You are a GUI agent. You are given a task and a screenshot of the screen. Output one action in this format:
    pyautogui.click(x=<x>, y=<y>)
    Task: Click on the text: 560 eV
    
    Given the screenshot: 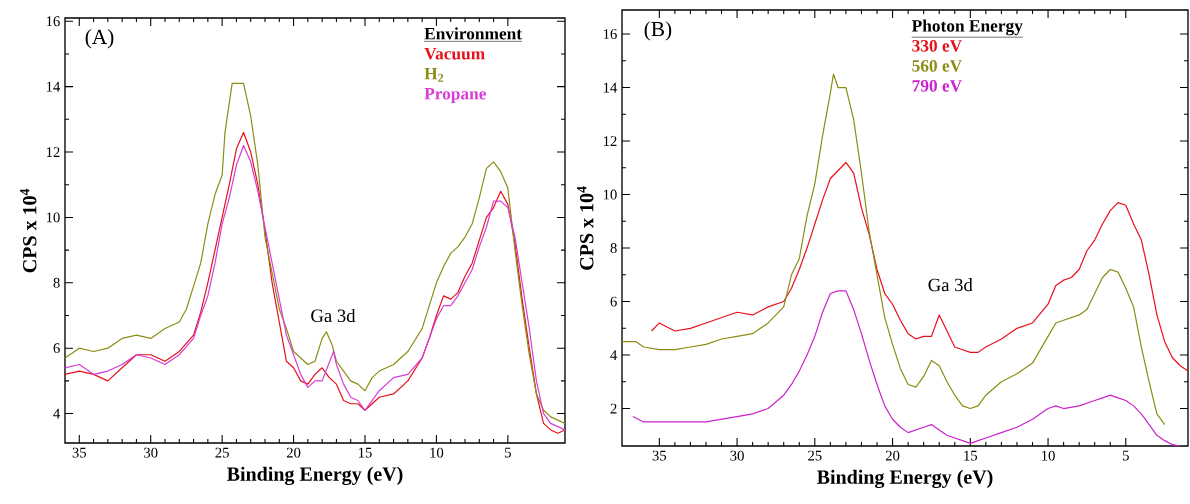 What is the action you would take?
    pyautogui.click(x=937, y=65)
    